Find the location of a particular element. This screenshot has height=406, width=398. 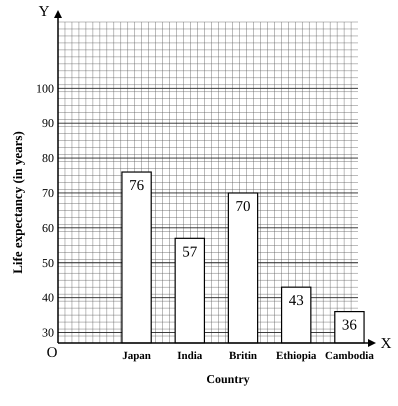

y-tick-label: 50 is located at coordinates (48, 263).